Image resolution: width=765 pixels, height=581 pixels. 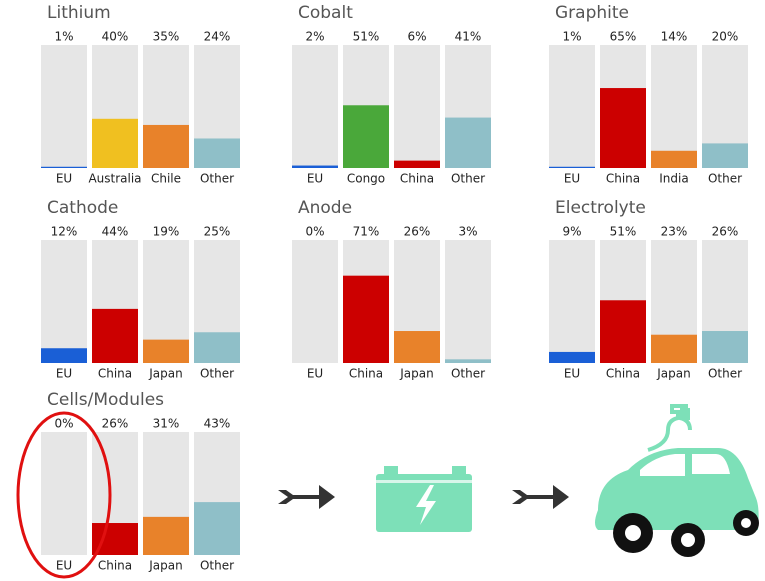 What do you see at coordinates (468, 37) in the screenshot?
I see `value-label: 41%` at bounding box center [468, 37].